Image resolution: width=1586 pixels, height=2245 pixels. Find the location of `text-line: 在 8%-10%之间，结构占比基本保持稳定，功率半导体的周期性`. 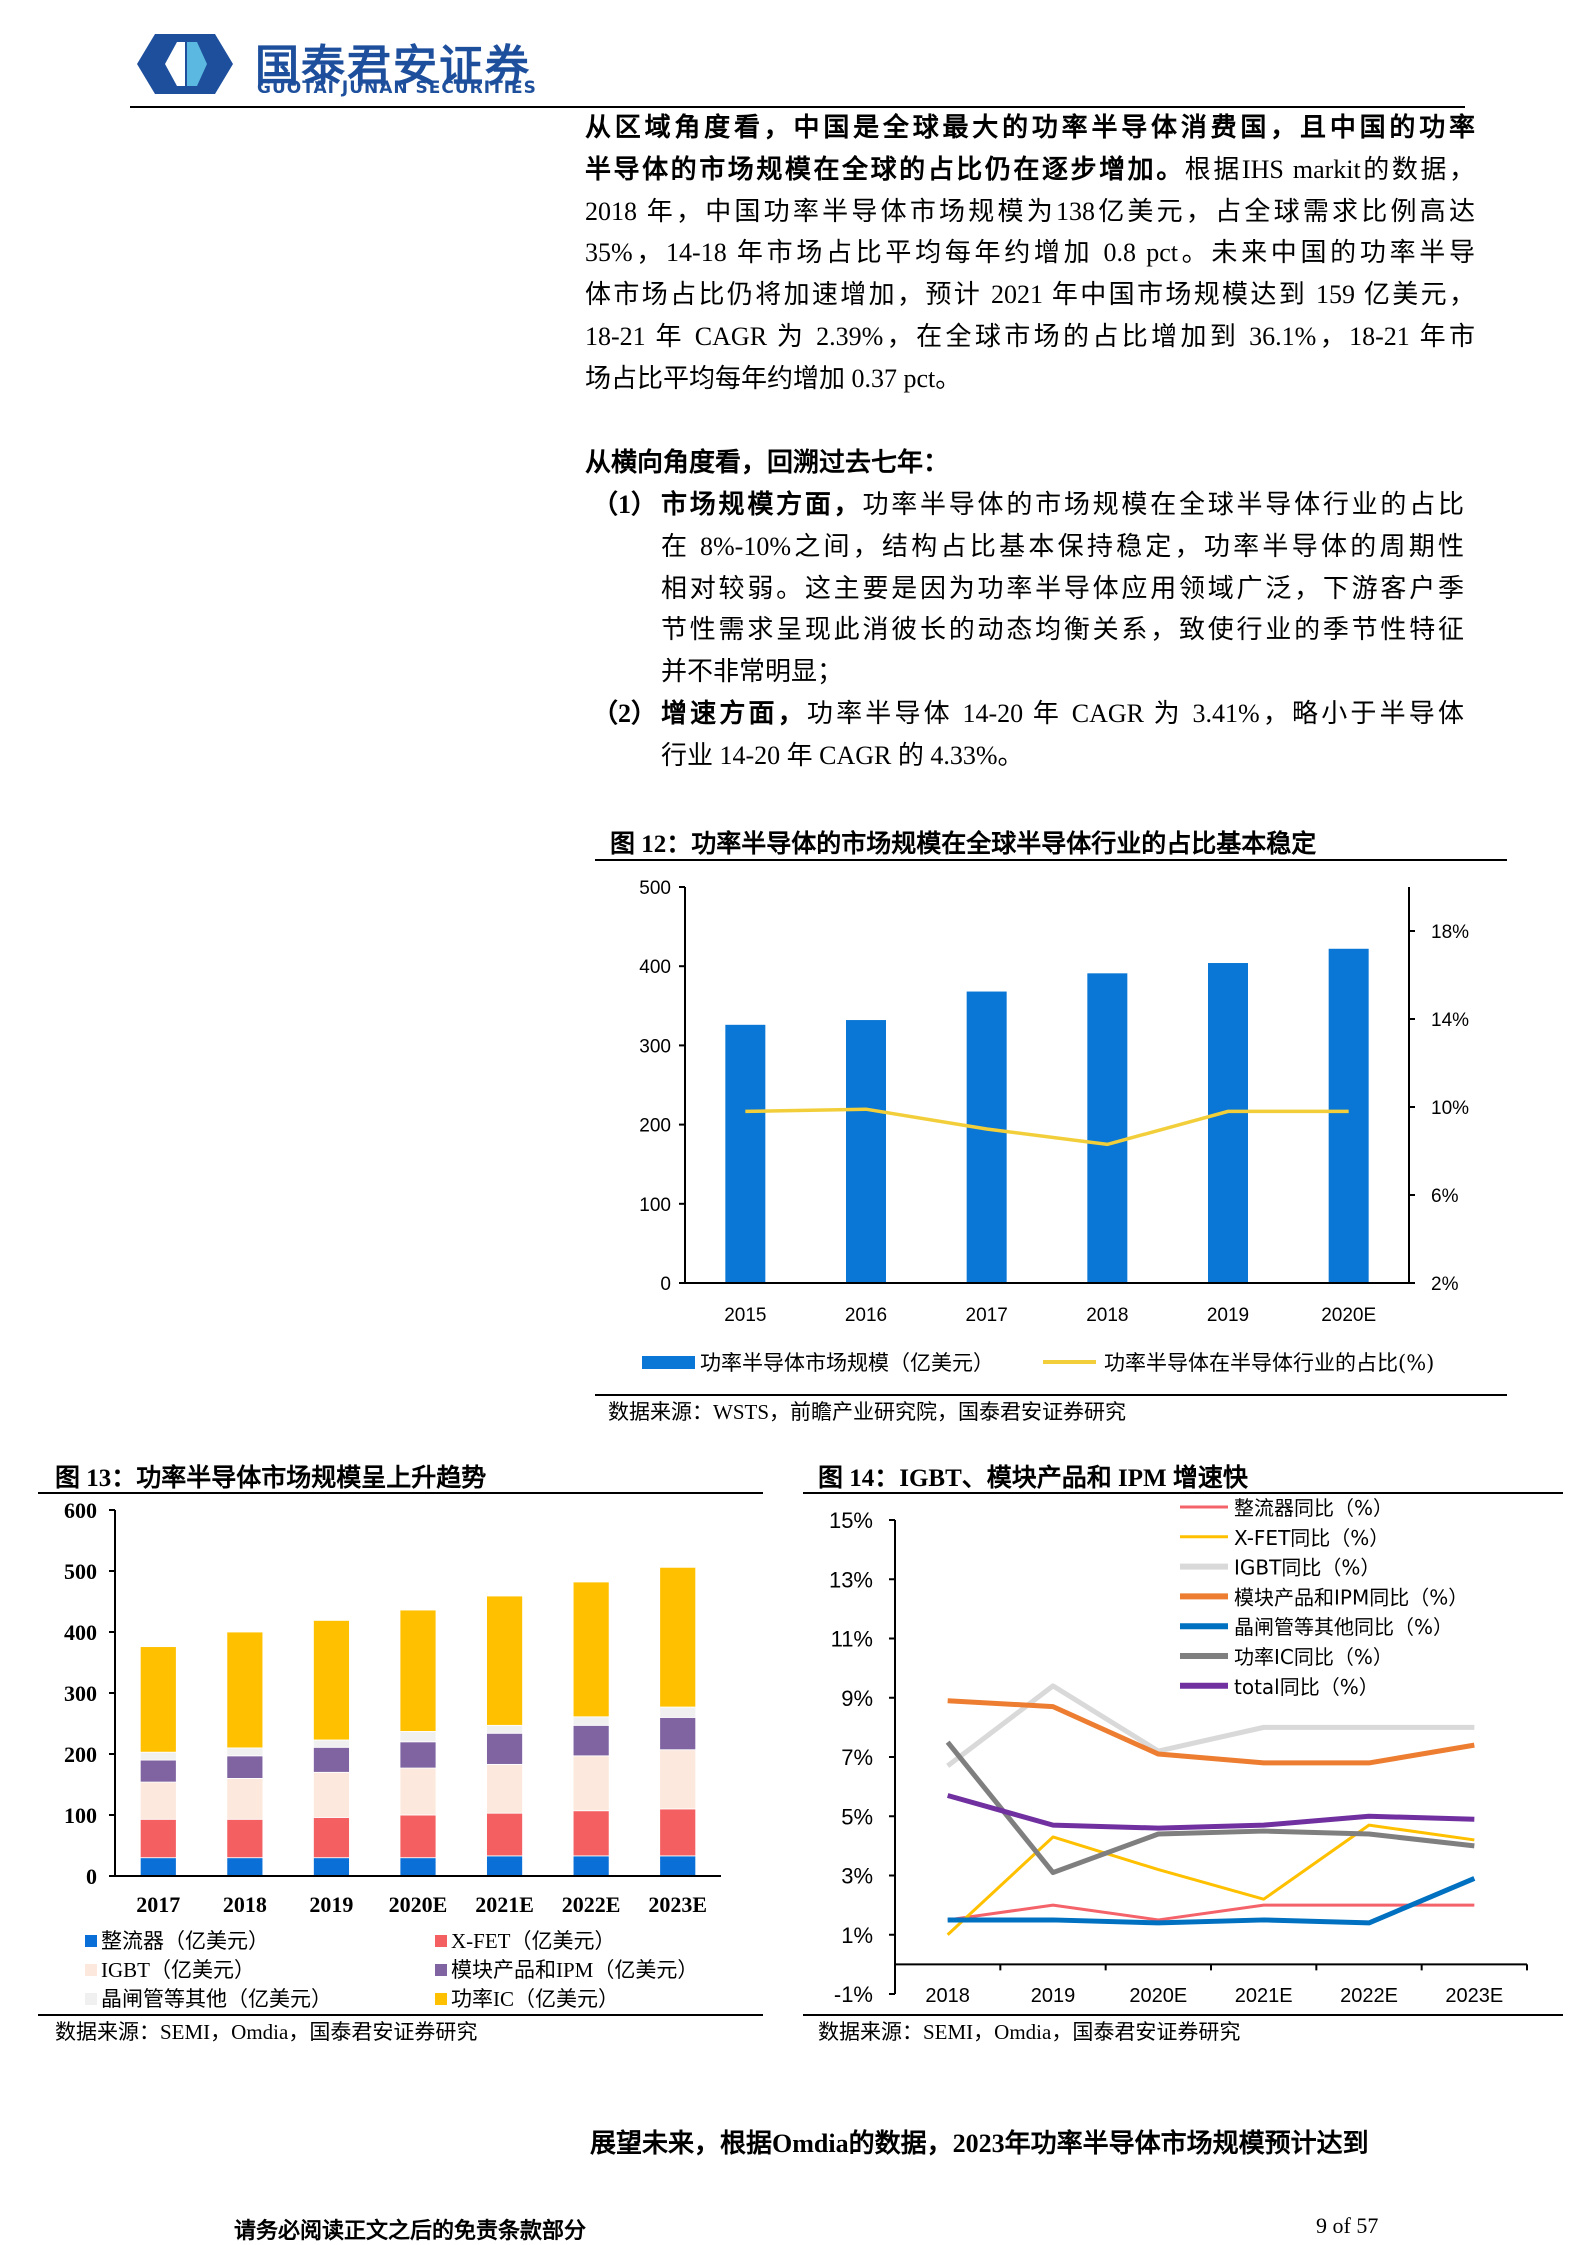

text-line: 在 8%-10%之间，结构占比基本保持稳定，功率半导体的周期性 is located at coordinates (1062, 547).